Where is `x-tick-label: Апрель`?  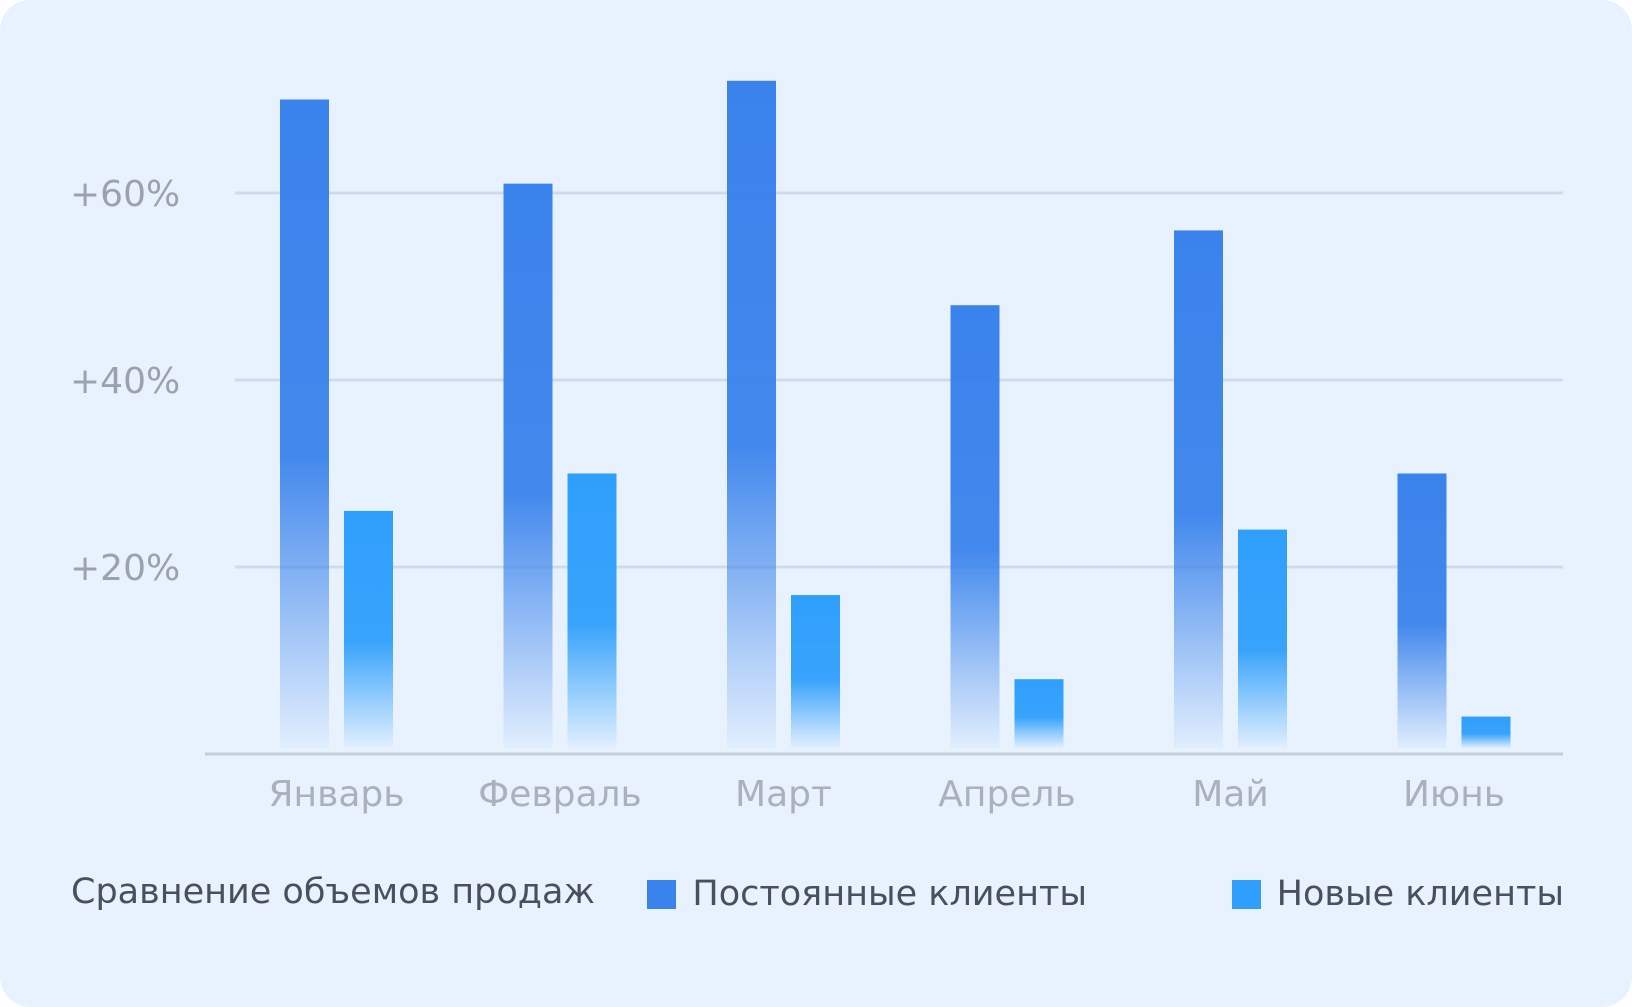 x-tick-label: Апрель is located at coordinates (1006, 794).